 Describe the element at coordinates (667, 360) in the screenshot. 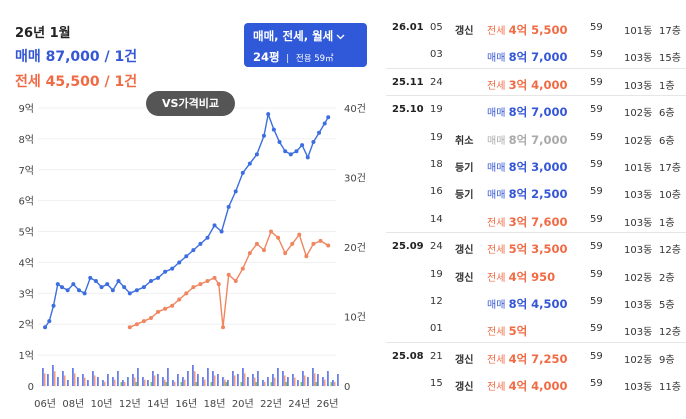

I see `row-floor: 9층` at that location.